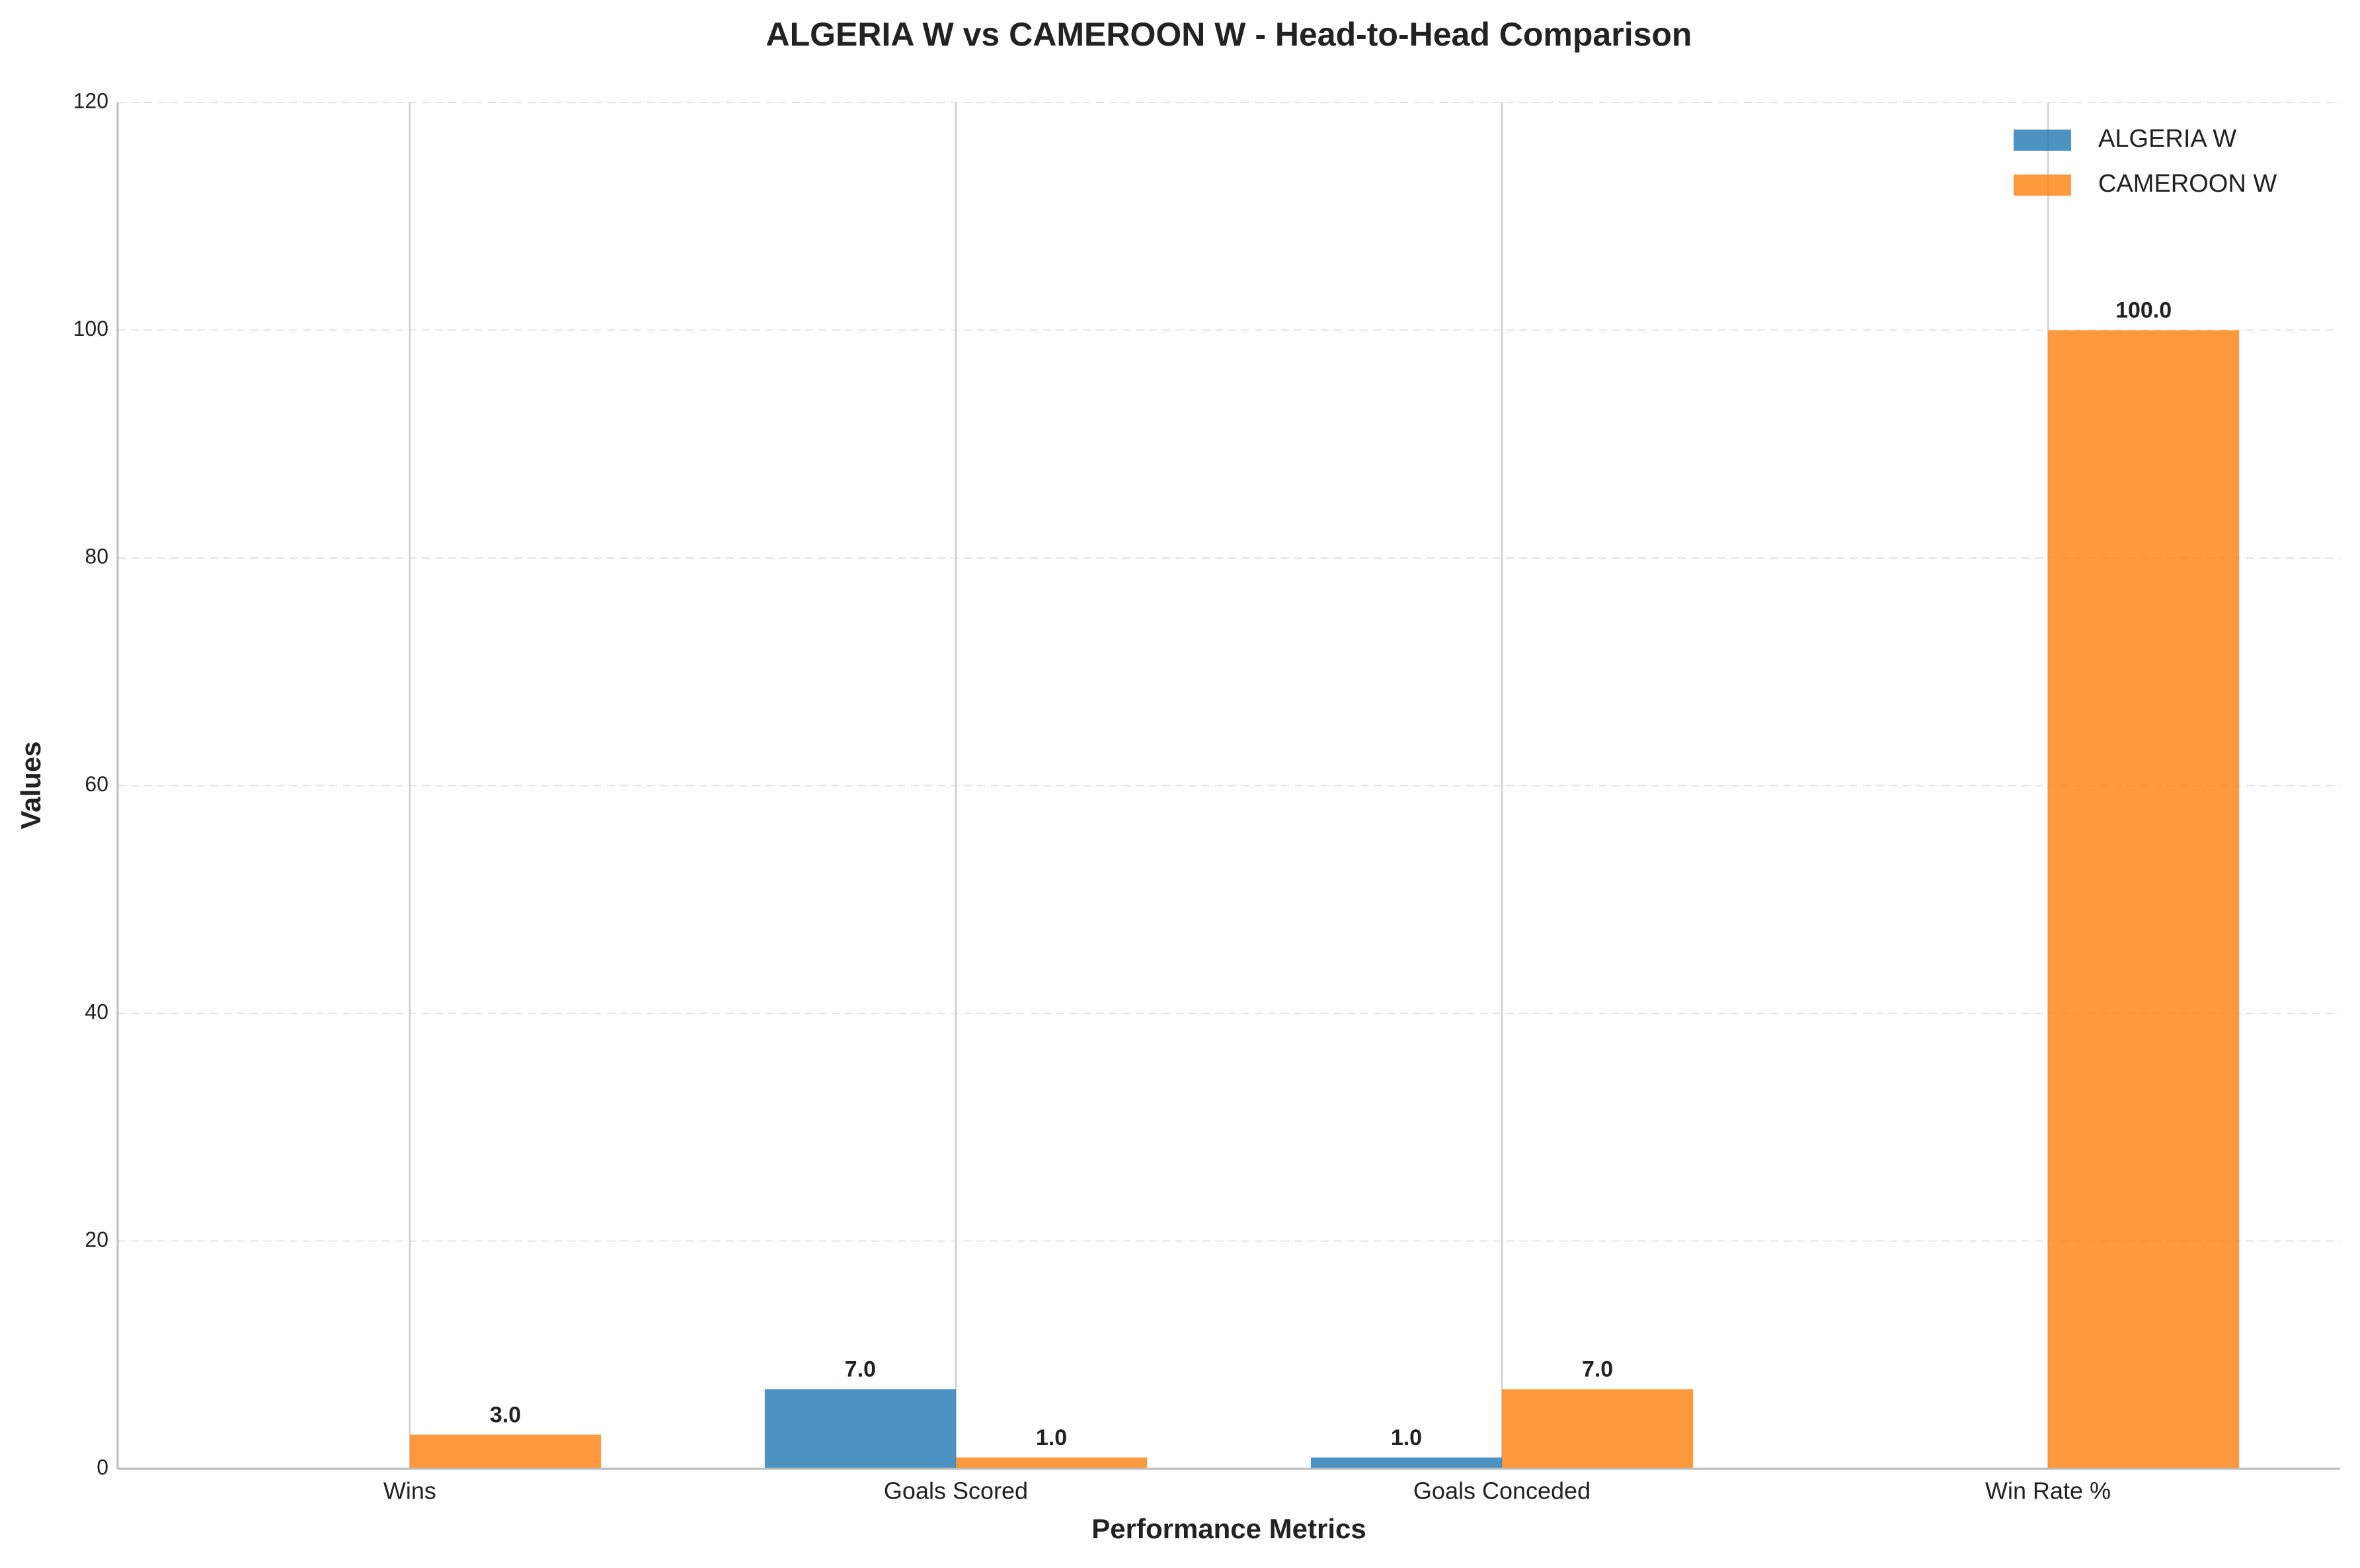  What do you see at coordinates (96, 784) in the screenshot?
I see `y-tick-label: 60` at bounding box center [96, 784].